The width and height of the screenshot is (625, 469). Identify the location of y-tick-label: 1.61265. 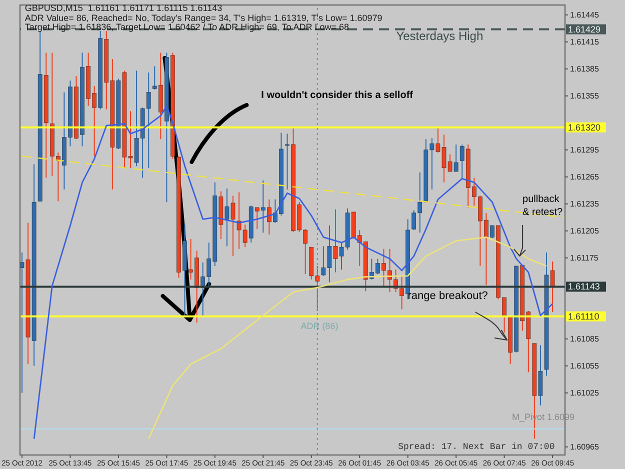
(585, 177).